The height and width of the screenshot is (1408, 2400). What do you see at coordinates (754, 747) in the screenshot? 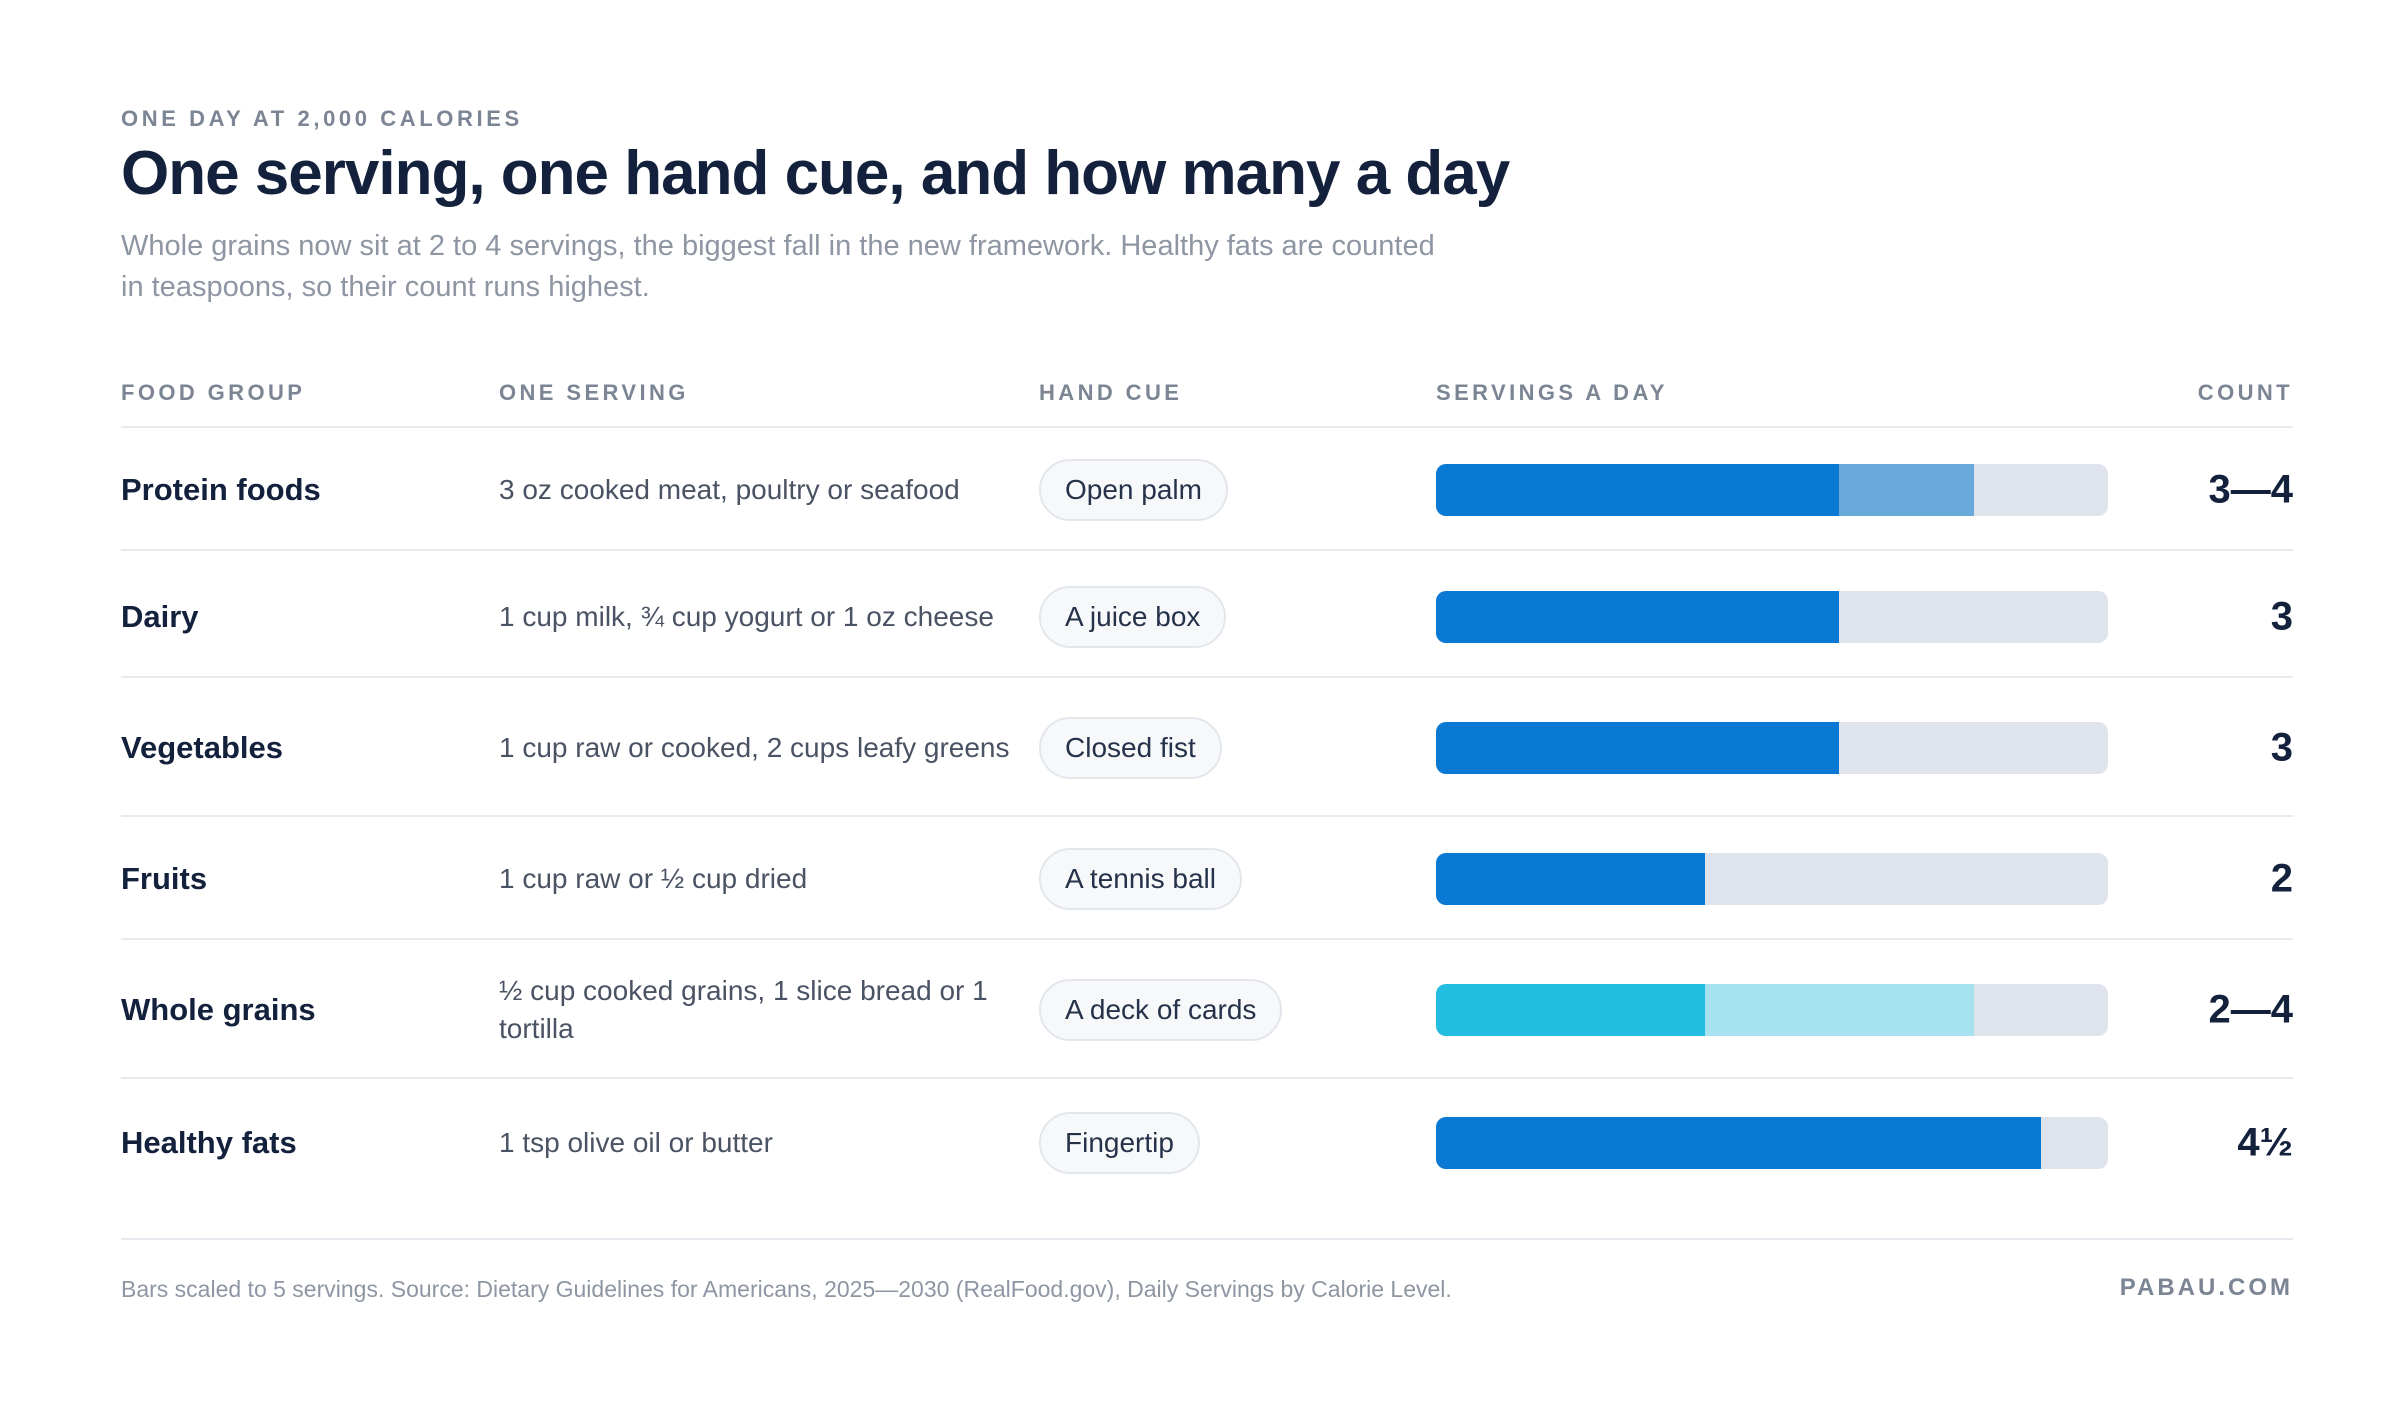
I see `serving-description: 1 cup raw or cooked, 2 cups leafy greens` at bounding box center [754, 747].